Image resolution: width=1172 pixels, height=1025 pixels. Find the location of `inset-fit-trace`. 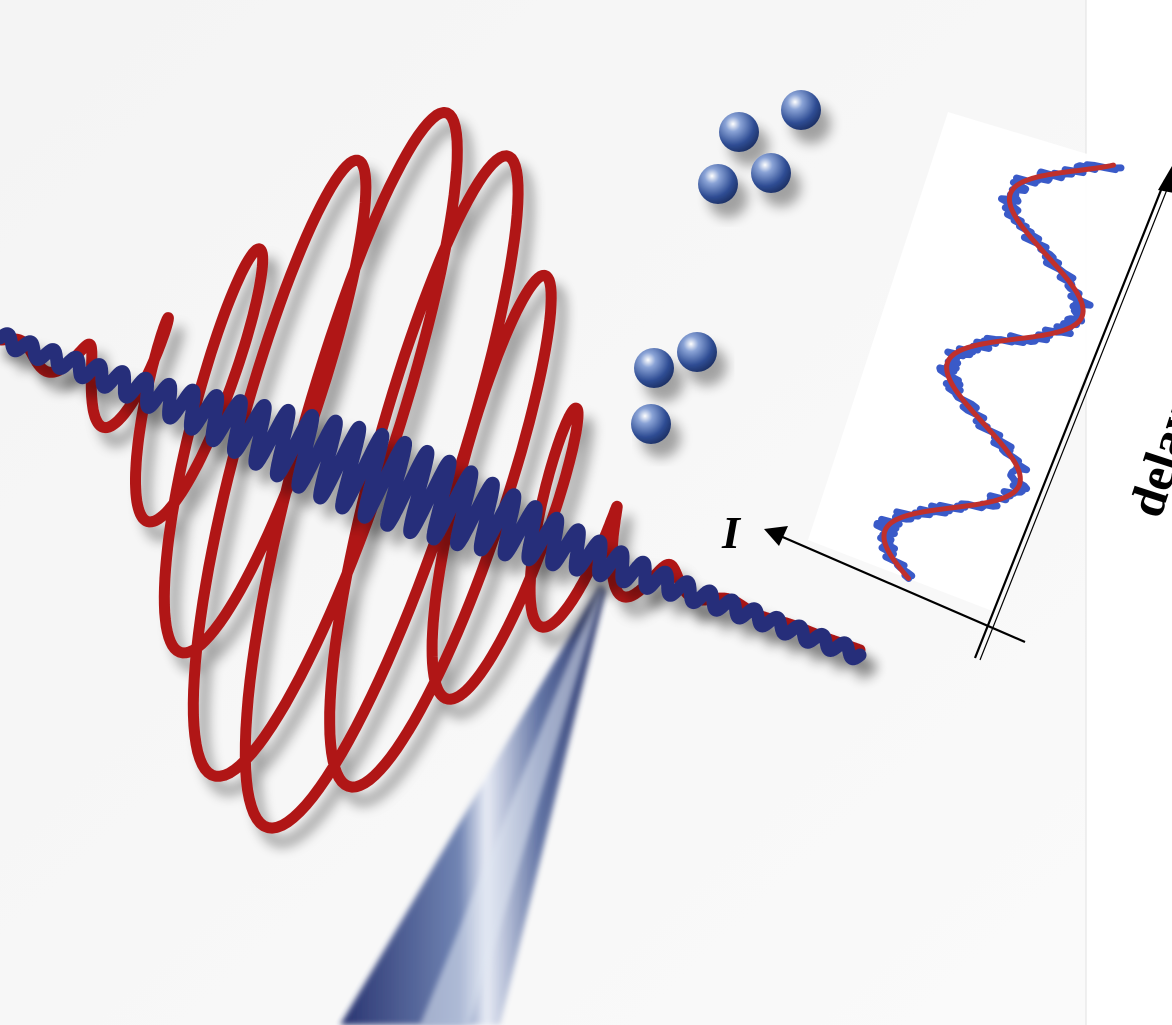

inset-fit-trace is located at coordinates (998, 371).